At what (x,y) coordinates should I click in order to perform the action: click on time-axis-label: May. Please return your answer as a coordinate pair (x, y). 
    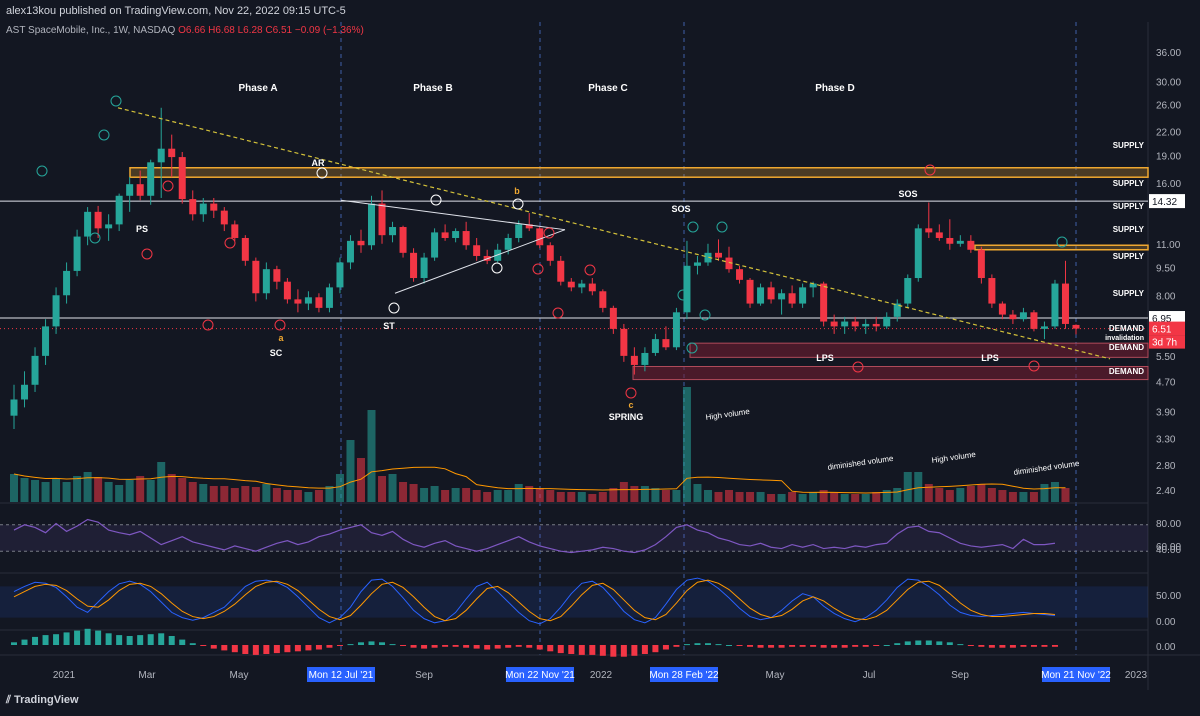
    Looking at the image, I should click on (239, 675).